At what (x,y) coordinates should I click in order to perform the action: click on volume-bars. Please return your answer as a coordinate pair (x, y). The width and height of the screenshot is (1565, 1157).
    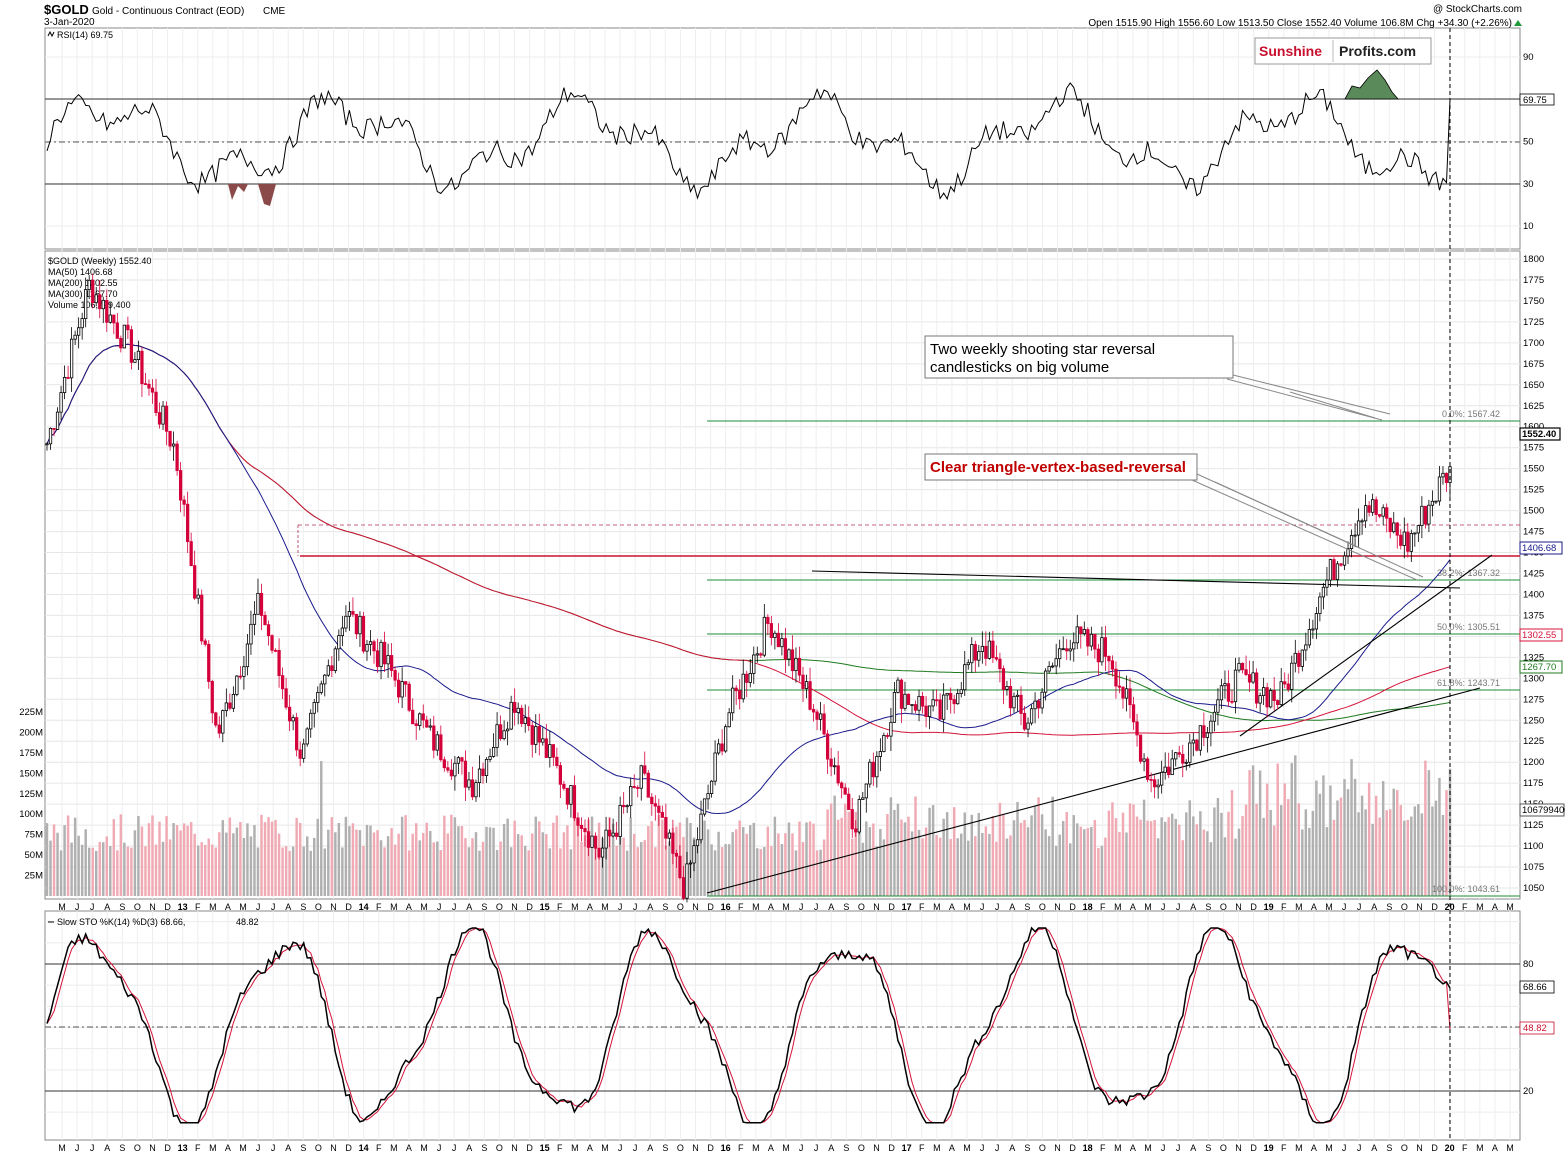
    Looking at the image, I should click on (748, 825).